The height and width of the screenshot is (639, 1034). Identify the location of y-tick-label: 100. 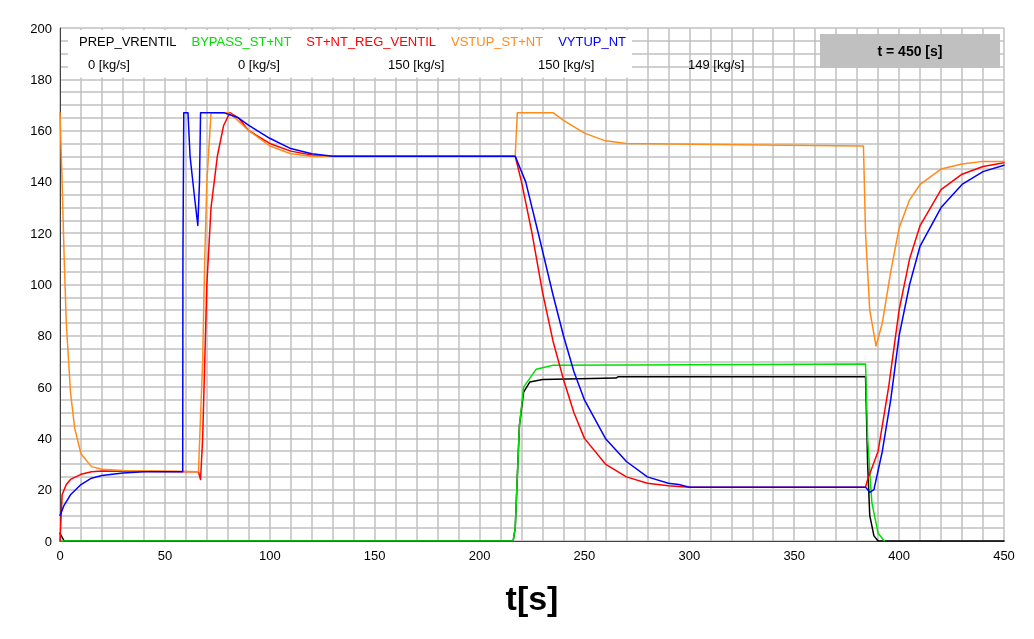
(41, 284).